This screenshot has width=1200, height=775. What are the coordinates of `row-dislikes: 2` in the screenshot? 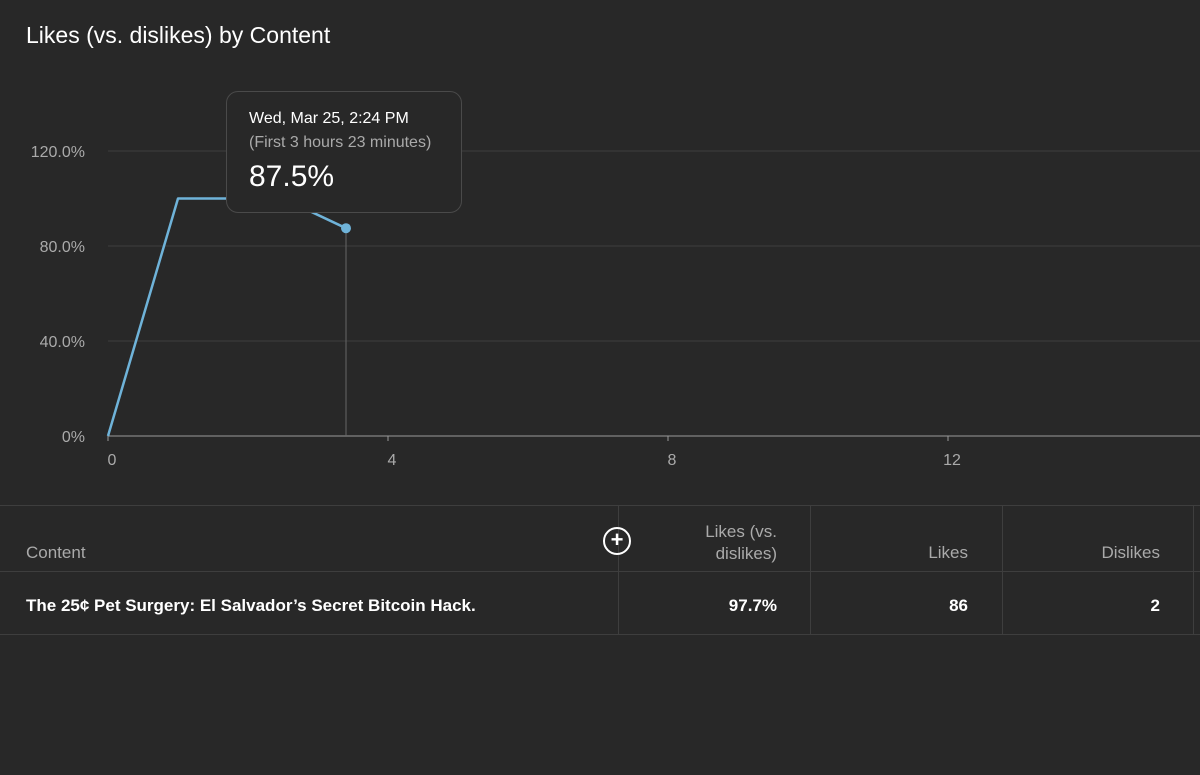 It's located at (1155, 605).